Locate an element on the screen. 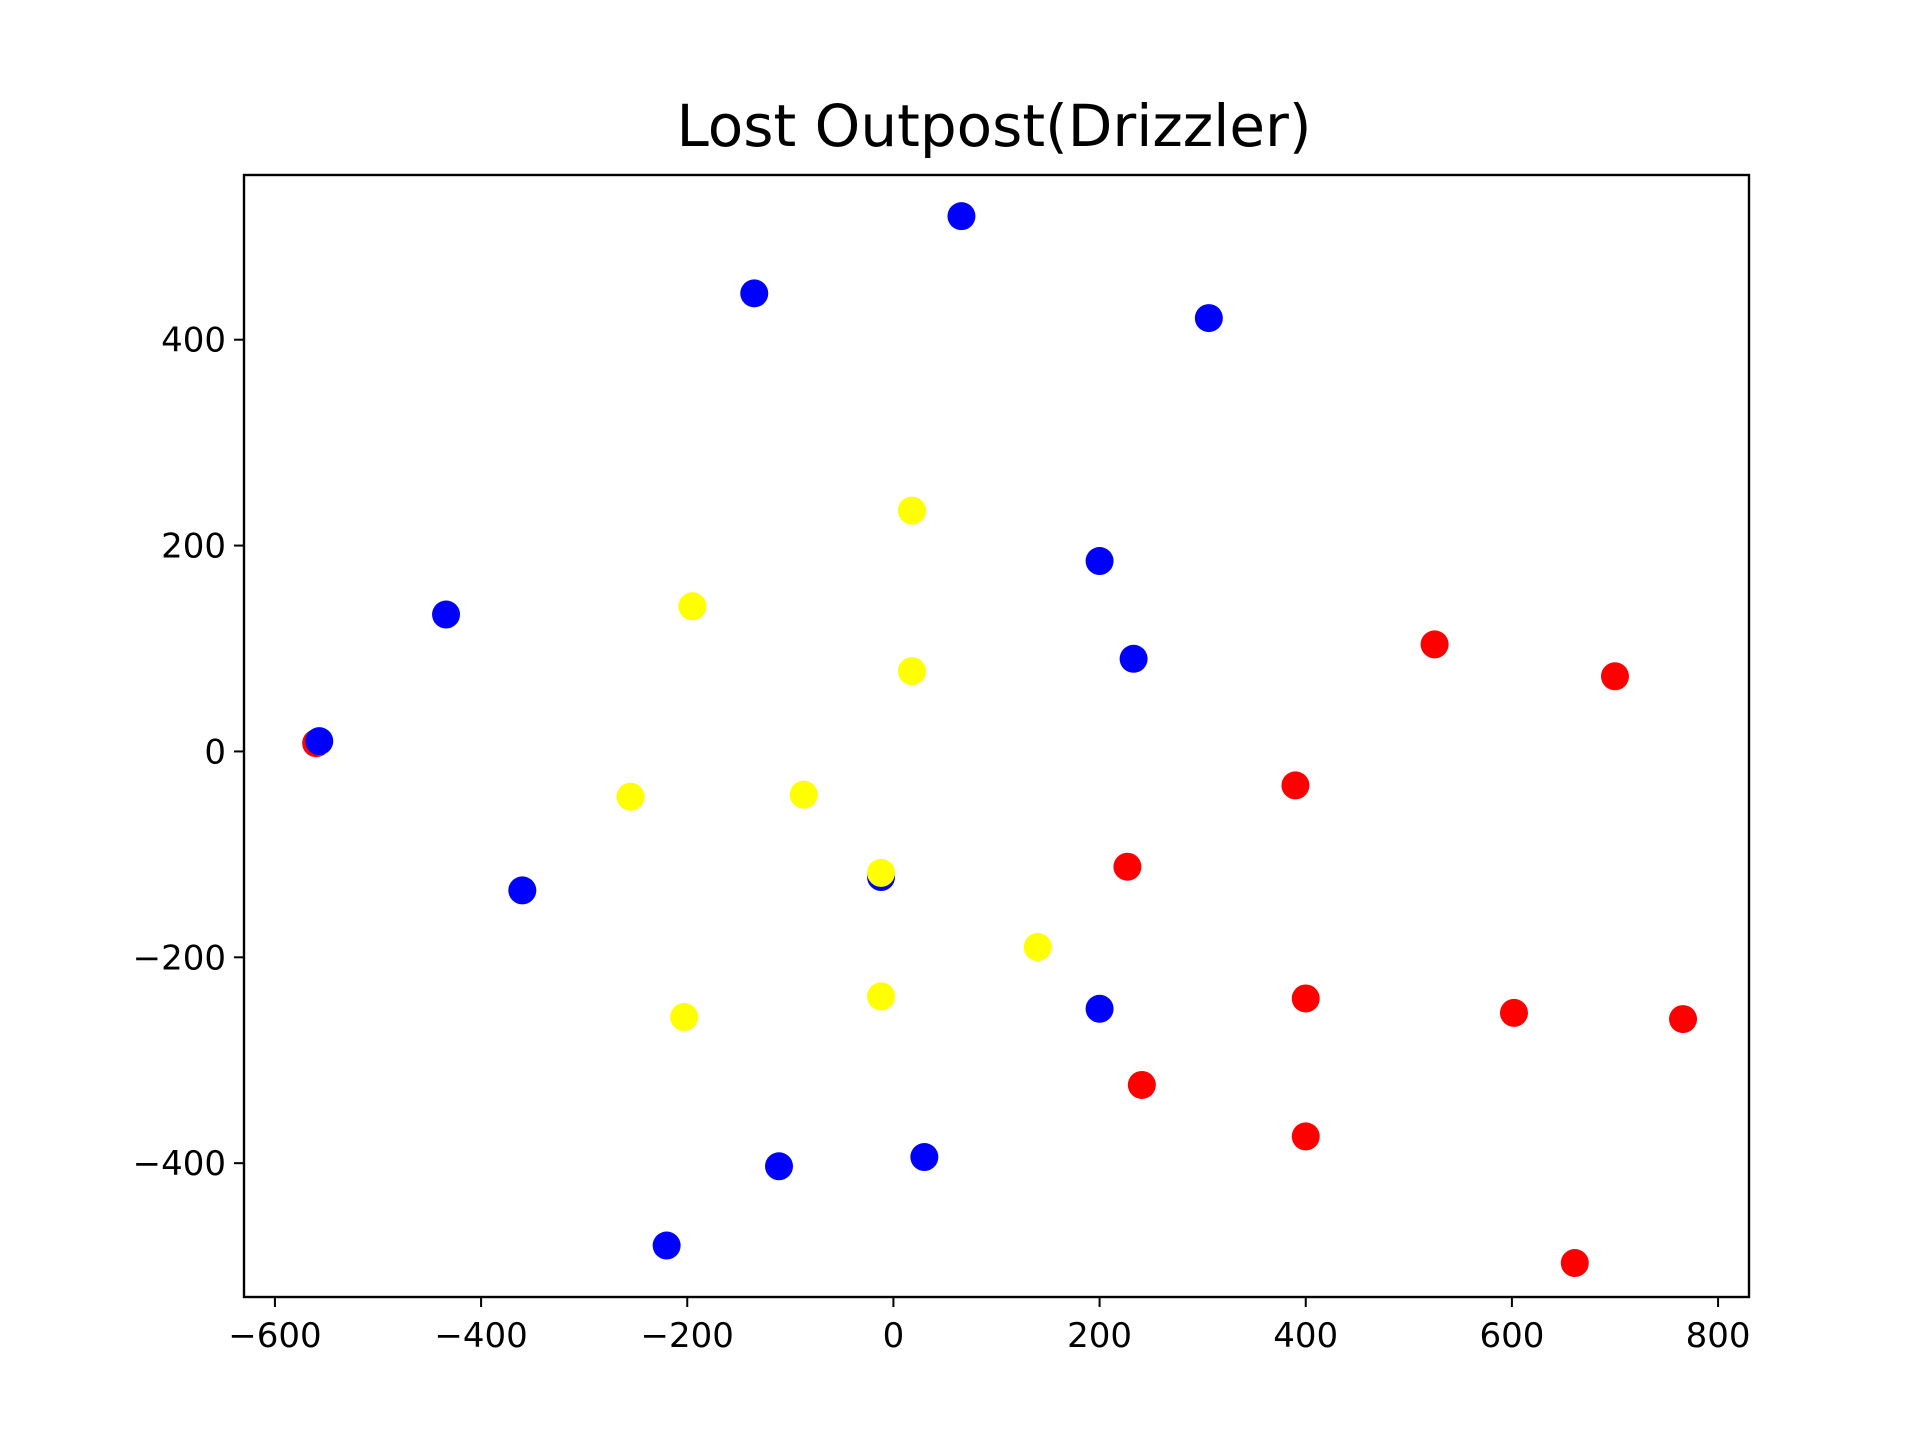 The width and height of the screenshot is (1920, 1440). chart-title: Lost Outpost(Drizzler) is located at coordinates (994, 126).